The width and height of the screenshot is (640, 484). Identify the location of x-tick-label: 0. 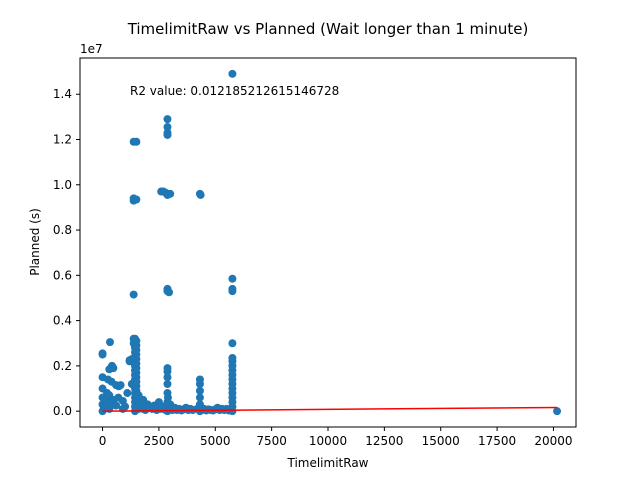
(103, 441).